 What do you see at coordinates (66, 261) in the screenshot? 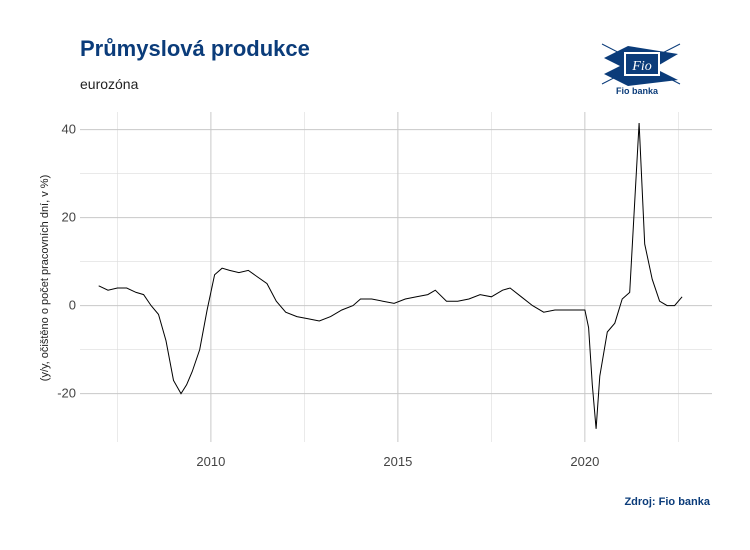
I see `y-axis-ticks: -20 0 20 40` at bounding box center [66, 261].